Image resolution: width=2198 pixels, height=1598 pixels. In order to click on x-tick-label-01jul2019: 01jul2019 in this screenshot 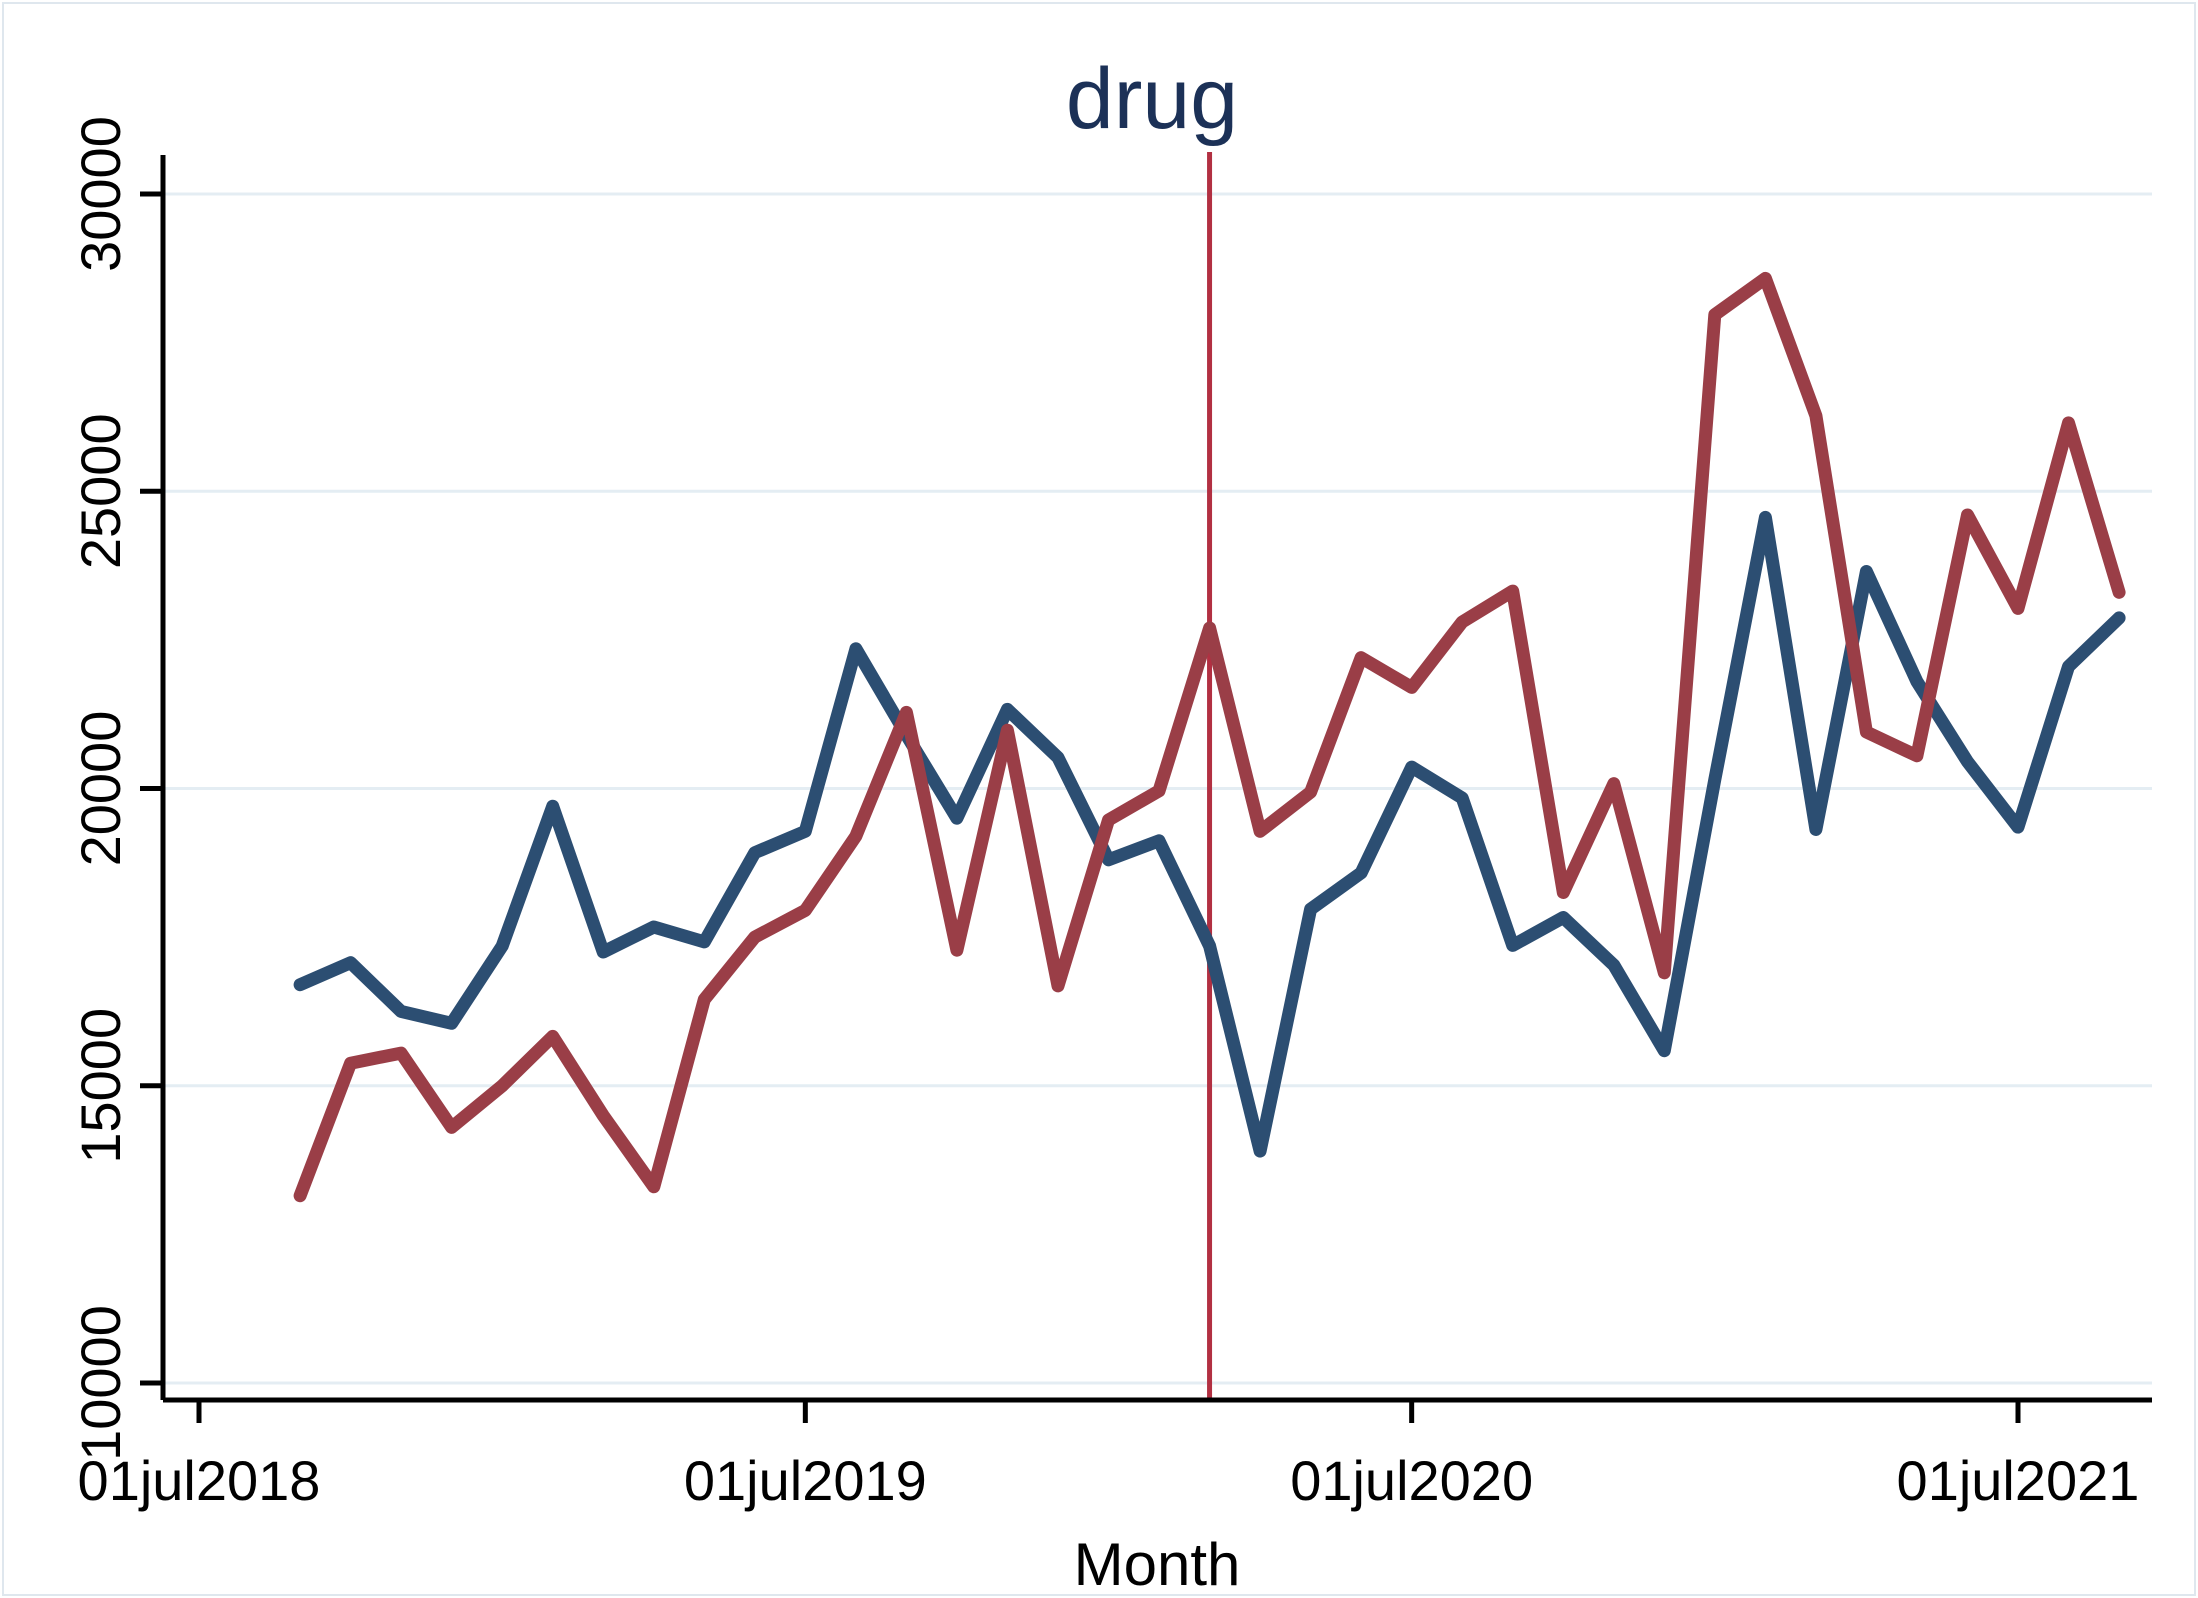, I will do `click(805, 1480)`.